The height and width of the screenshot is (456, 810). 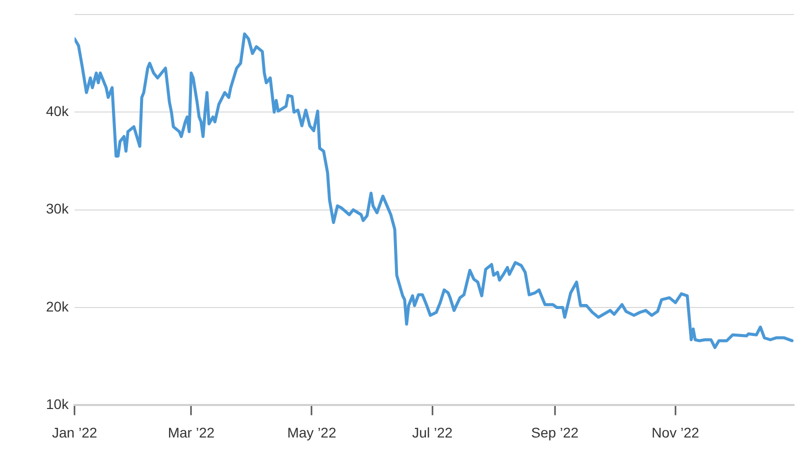 What do you see at coordinates (311, 432) in the screenshot?
I see `x-tick-label: May ’22` at bounding box center [311, 432].